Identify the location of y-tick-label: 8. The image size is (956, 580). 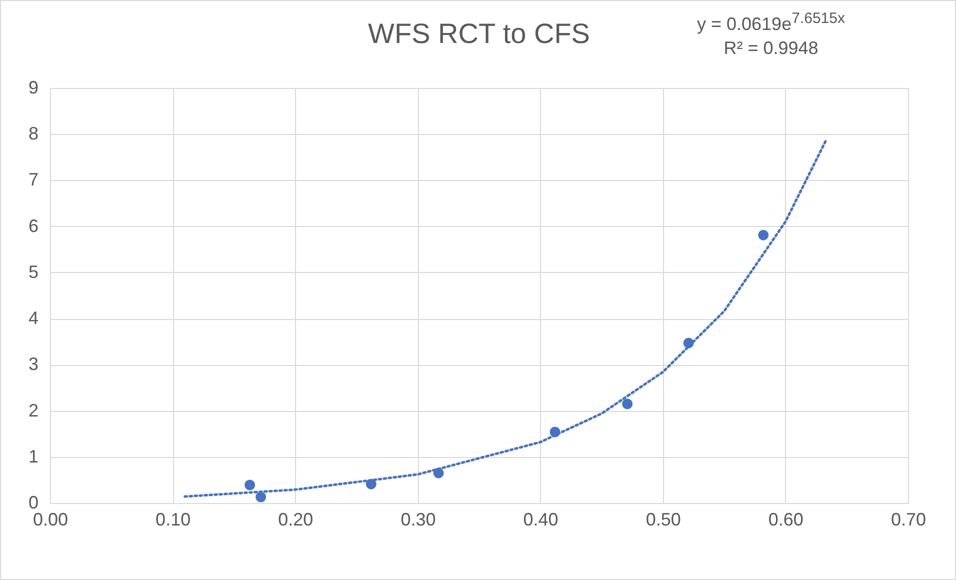
(33, 134).